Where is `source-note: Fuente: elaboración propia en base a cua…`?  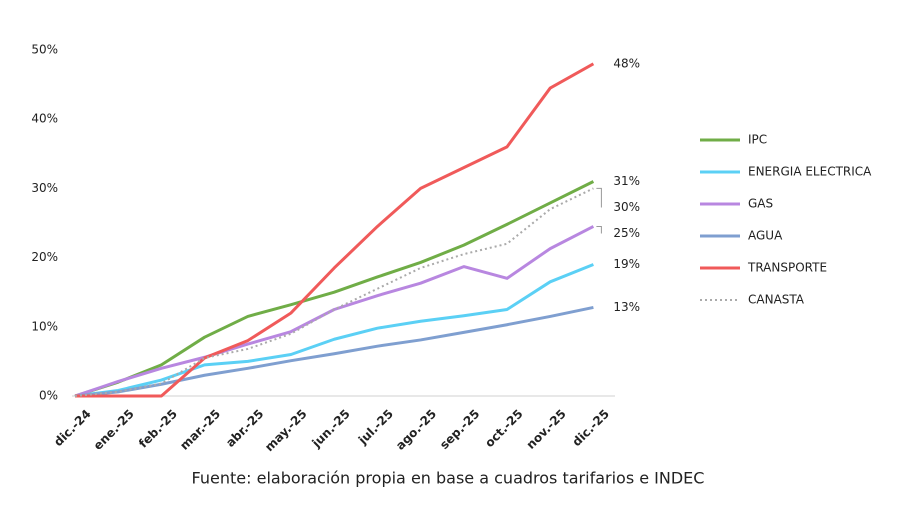
source-note: Fuente: elaboración propia en base a cua… is located at coordinates (448, 478).